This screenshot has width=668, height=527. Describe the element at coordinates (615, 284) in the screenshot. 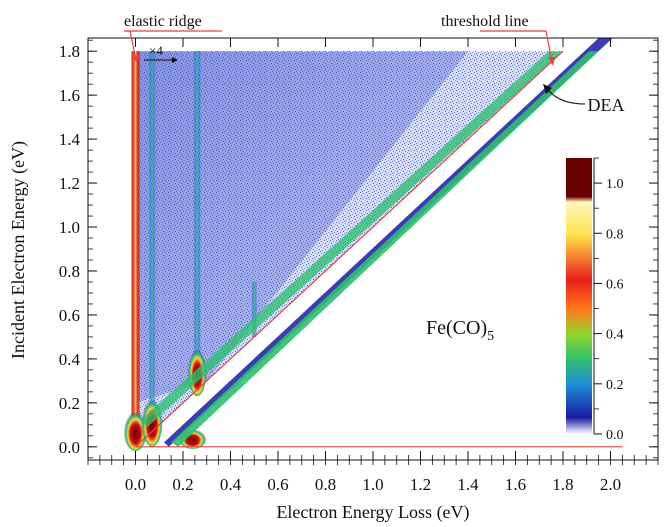

I see `colorbar-tick-label: 0.6` at that location.